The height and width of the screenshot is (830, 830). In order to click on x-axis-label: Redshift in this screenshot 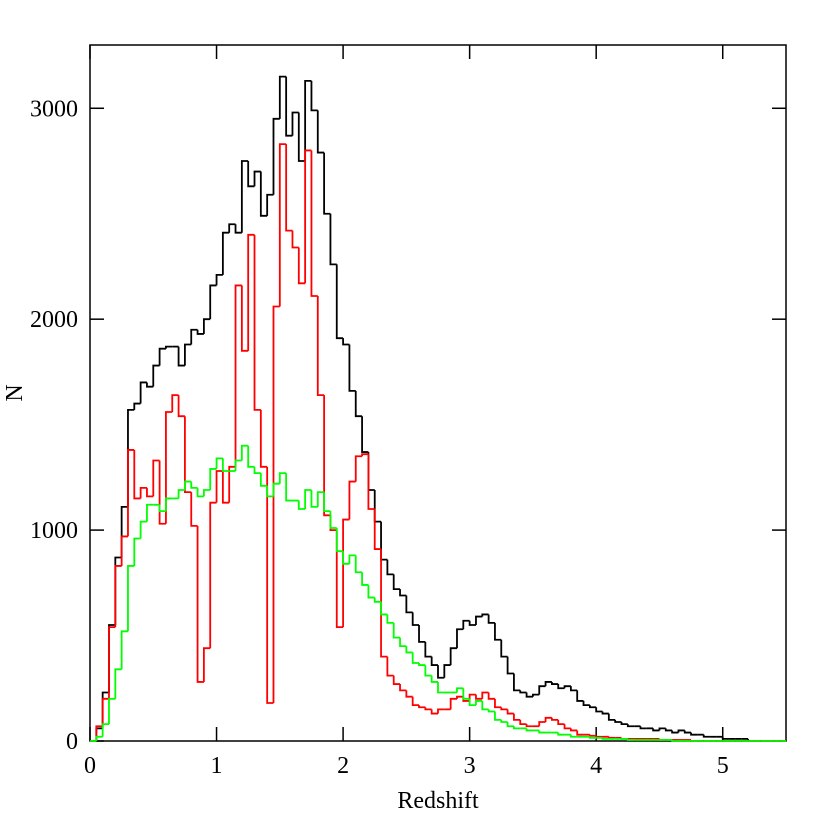, I will do `click(438, 801)`.